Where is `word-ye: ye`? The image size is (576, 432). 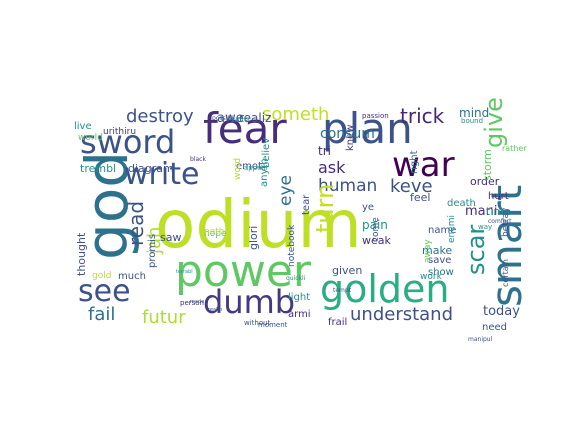 word-ye: ye is located at coordinates (368, 207).